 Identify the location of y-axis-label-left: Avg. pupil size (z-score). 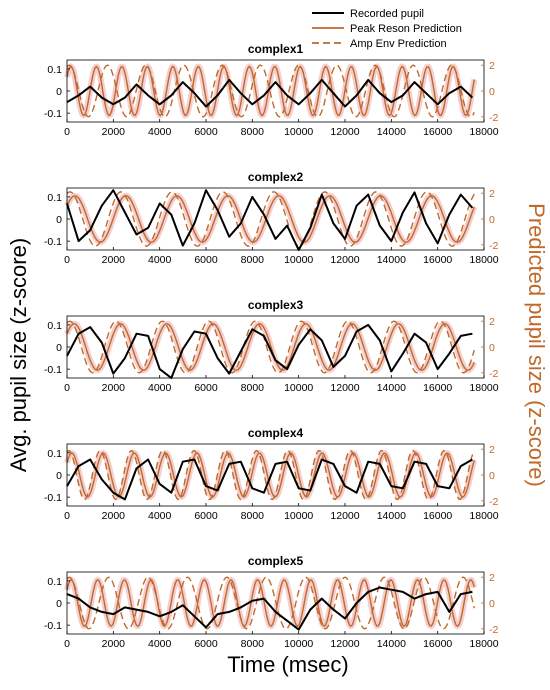
(18, 355).